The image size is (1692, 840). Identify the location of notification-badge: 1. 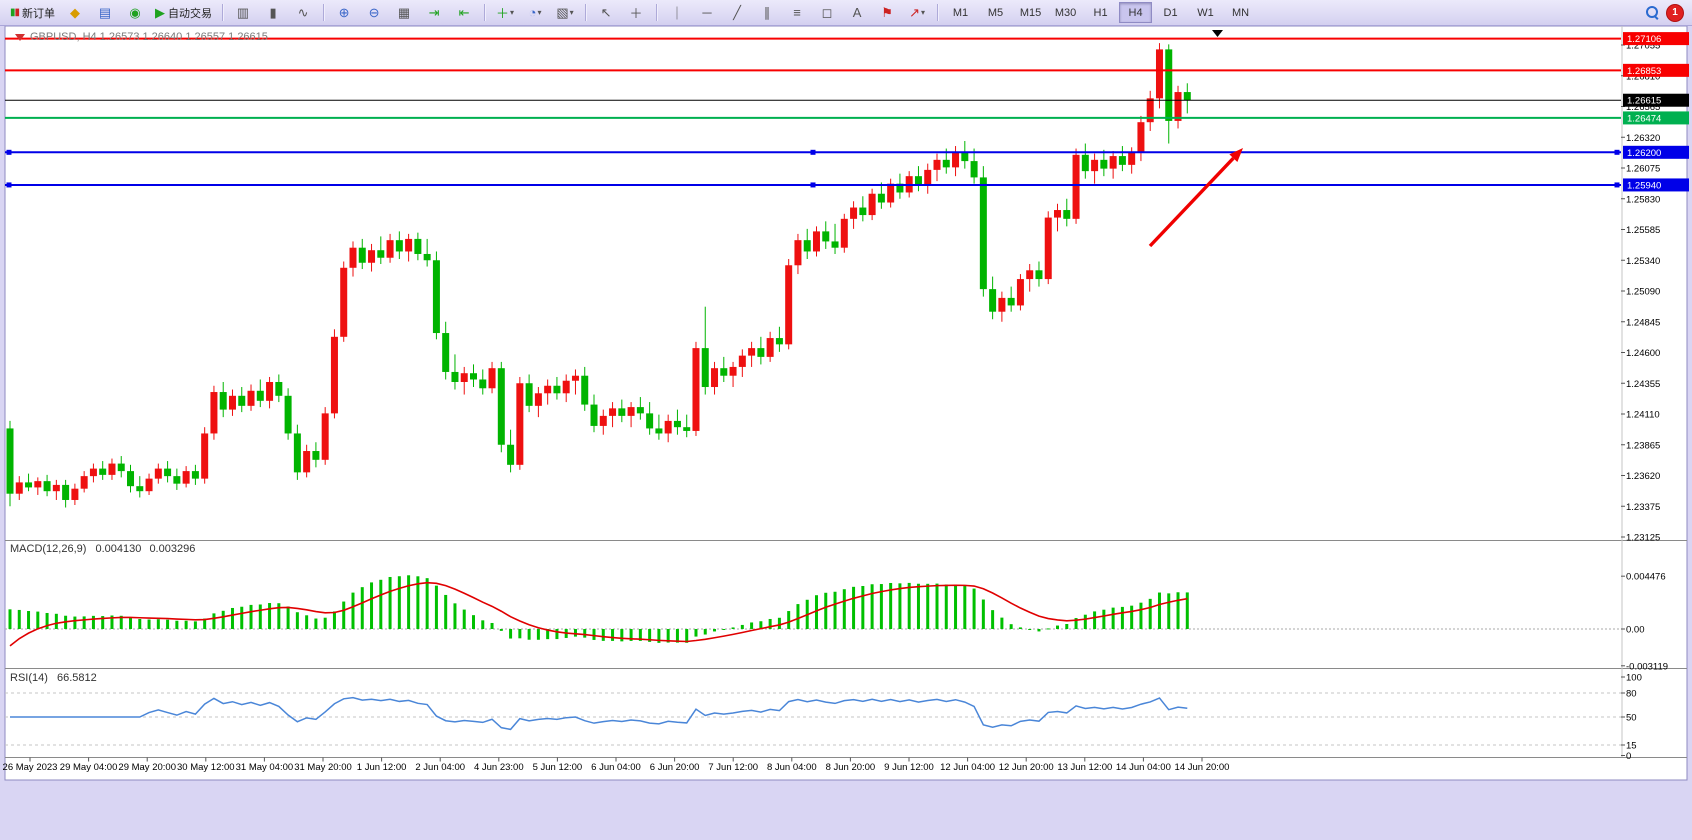
(1675, 12).